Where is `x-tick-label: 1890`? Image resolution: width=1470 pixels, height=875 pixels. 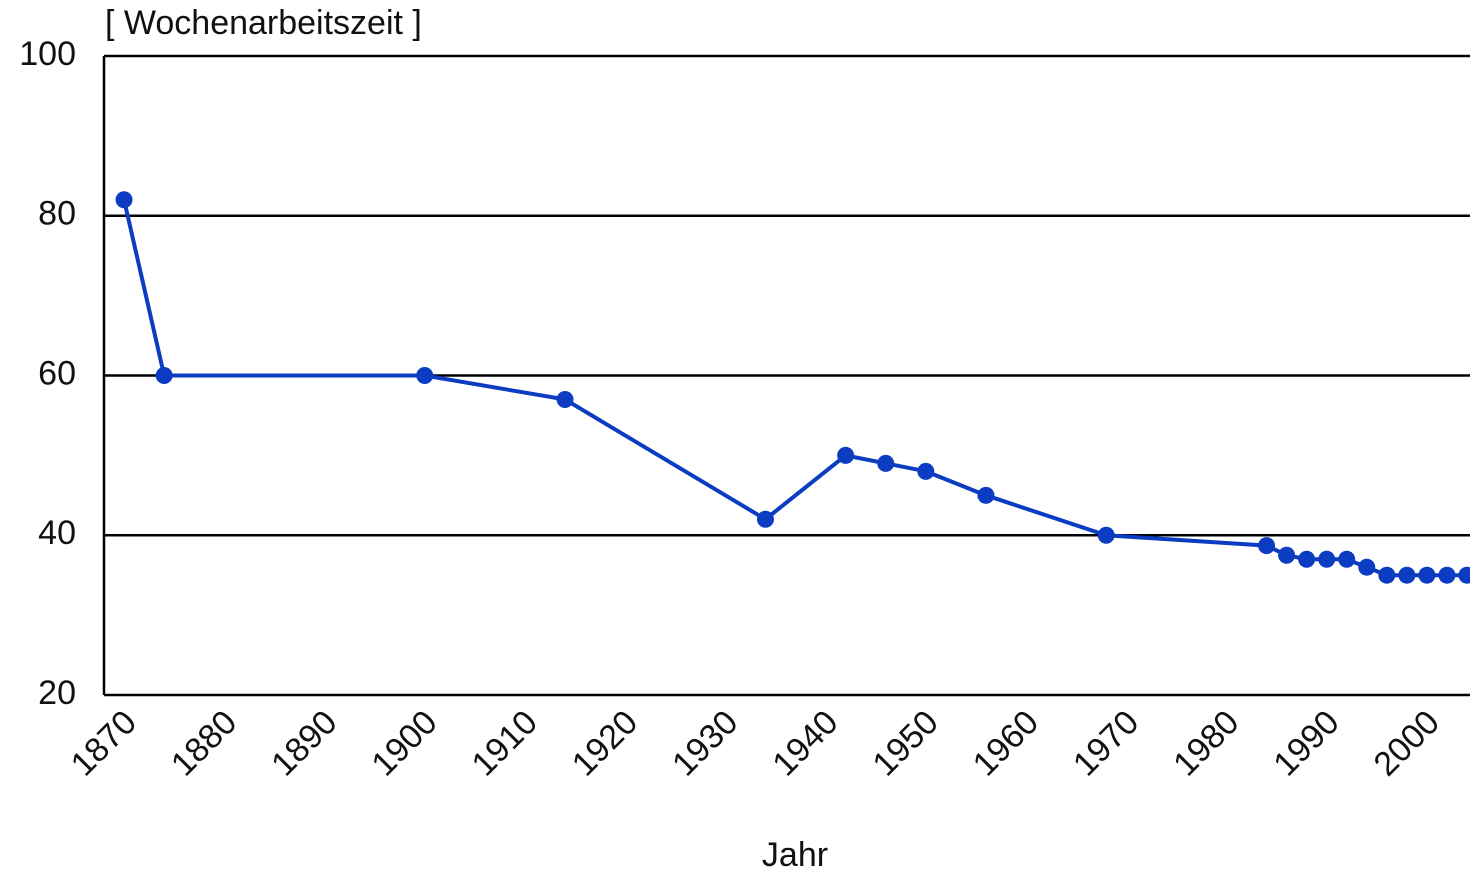
x-tick-label: 1890 is located at coordinates (304, 743).